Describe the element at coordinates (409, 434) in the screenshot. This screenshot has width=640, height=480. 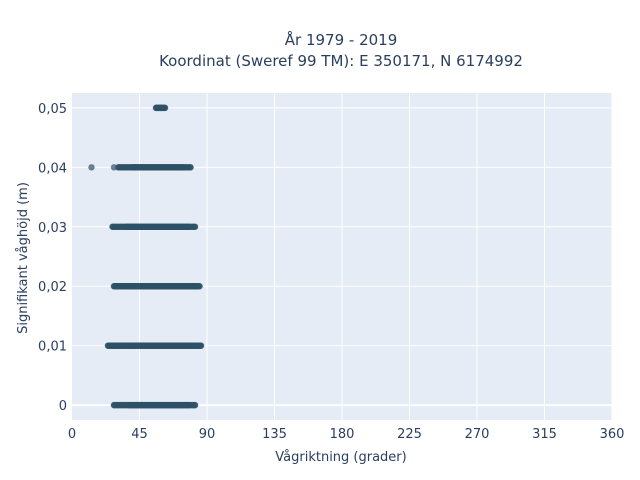
I see `x-tick-label: 225` at that location.